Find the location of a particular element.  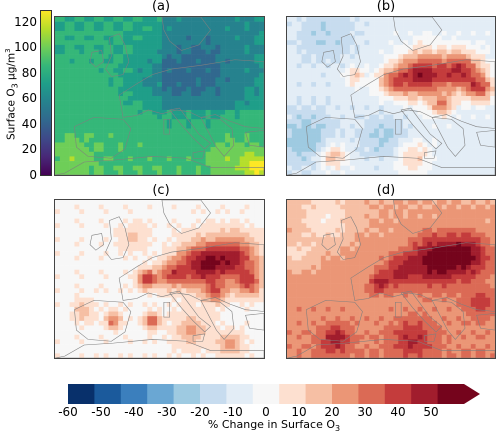

panel-c-title: (c) is located at coordinates (161, 190).